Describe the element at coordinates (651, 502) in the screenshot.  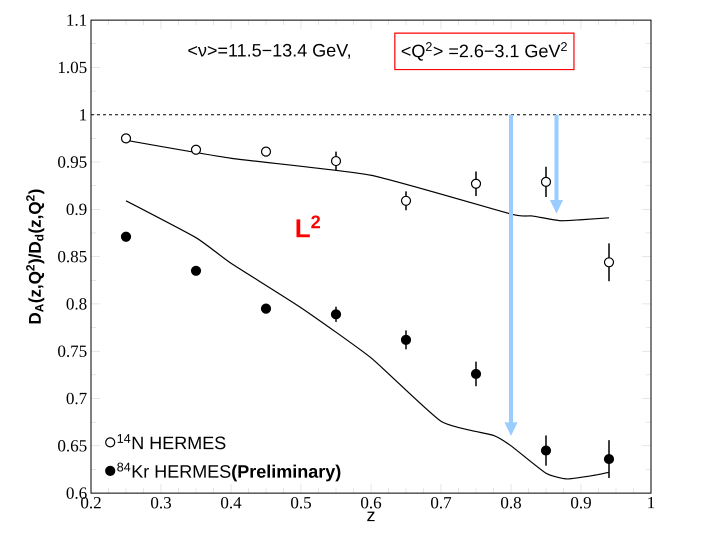
I see `x-tick-label: 1` at that location.